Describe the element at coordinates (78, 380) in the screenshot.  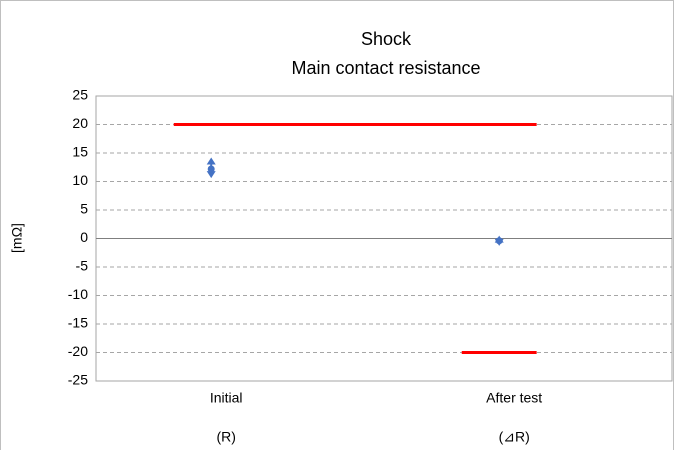
I see `y-tick-label: -25` at that location.